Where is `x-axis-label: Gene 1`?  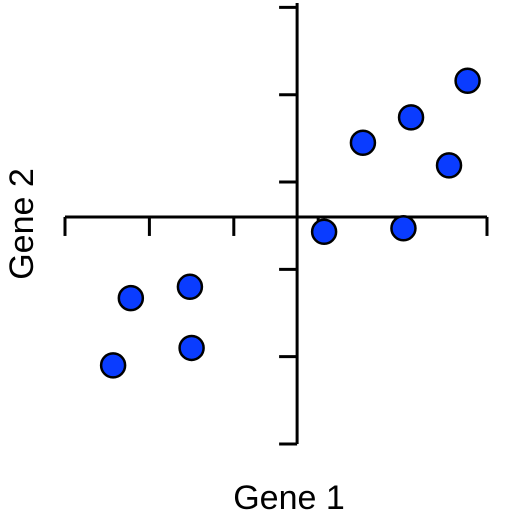 x-axis-label: Gene 1 is located at coordinates (289, 496).